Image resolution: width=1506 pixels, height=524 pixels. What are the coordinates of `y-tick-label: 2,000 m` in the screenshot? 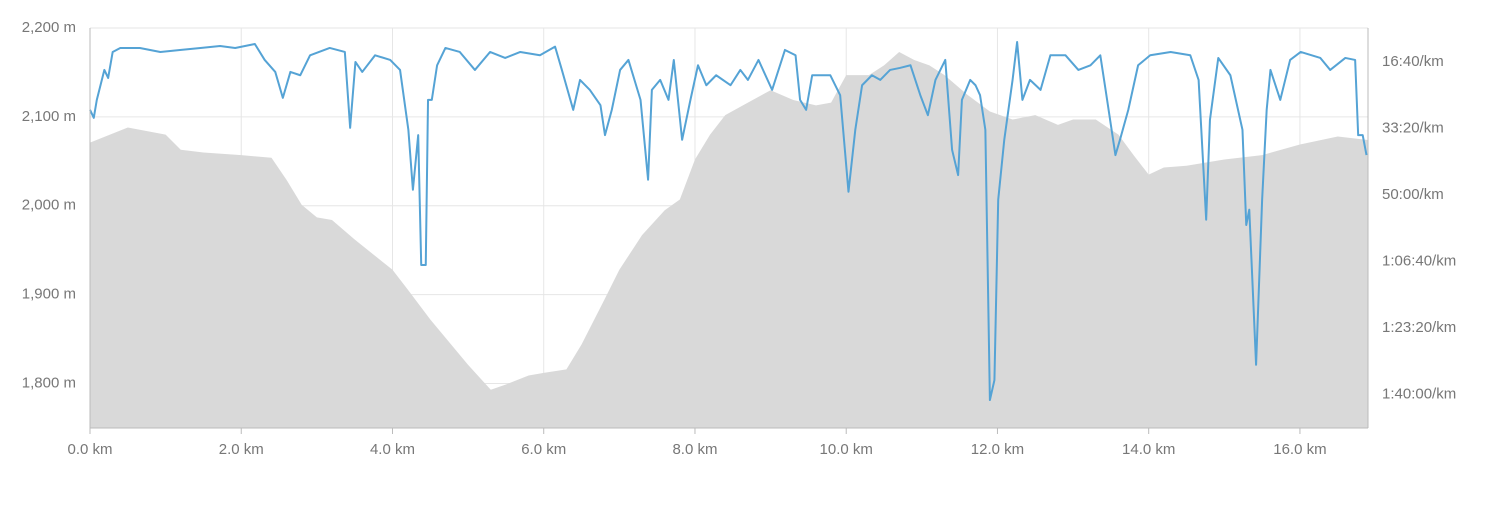 It's located at (49, 205).